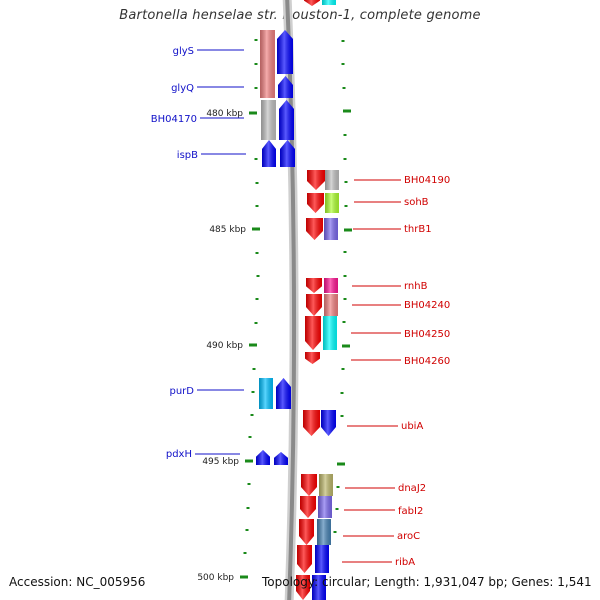 The height and width of the screenshot is (600, 600). What do you see at coordinates (179, 454) in the screenshot?
I see `gene-label-pdxH: pdxH` at bounding box center [179, 454].